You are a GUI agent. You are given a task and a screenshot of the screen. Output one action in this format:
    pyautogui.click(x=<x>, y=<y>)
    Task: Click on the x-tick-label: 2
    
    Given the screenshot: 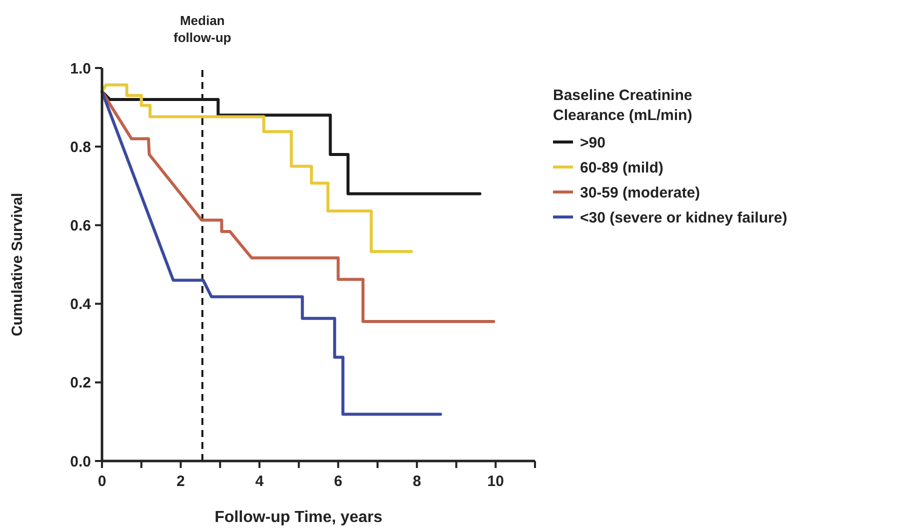 What is the action you would take?
    pyautogui.click(x=180, y=481)
    